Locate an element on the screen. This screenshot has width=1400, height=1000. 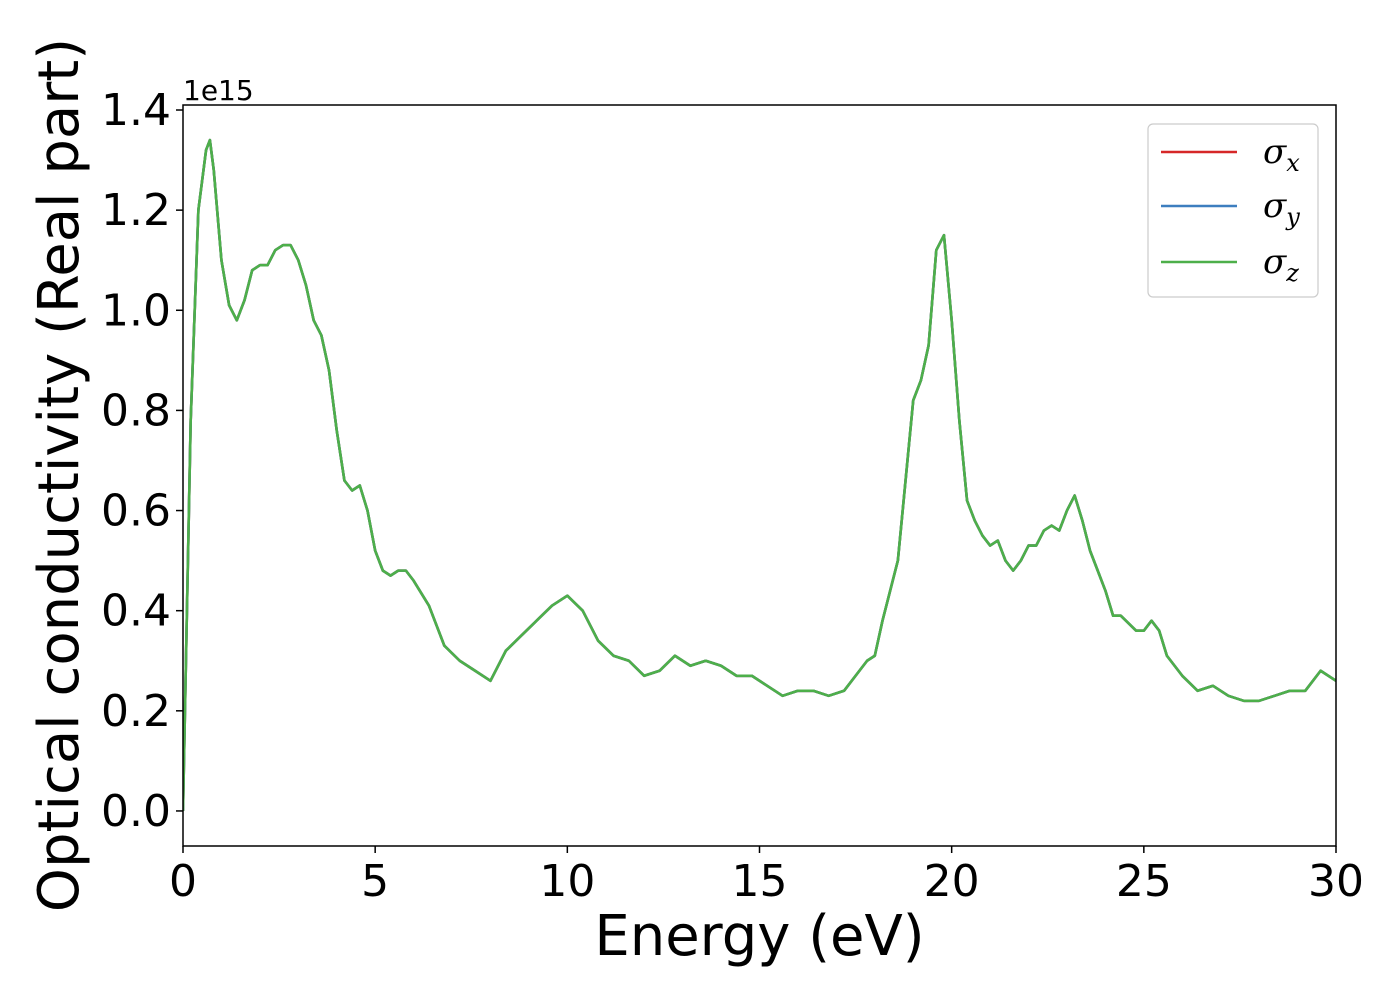
y-tick-label: 0.8 is located at coordinates (136, 410).